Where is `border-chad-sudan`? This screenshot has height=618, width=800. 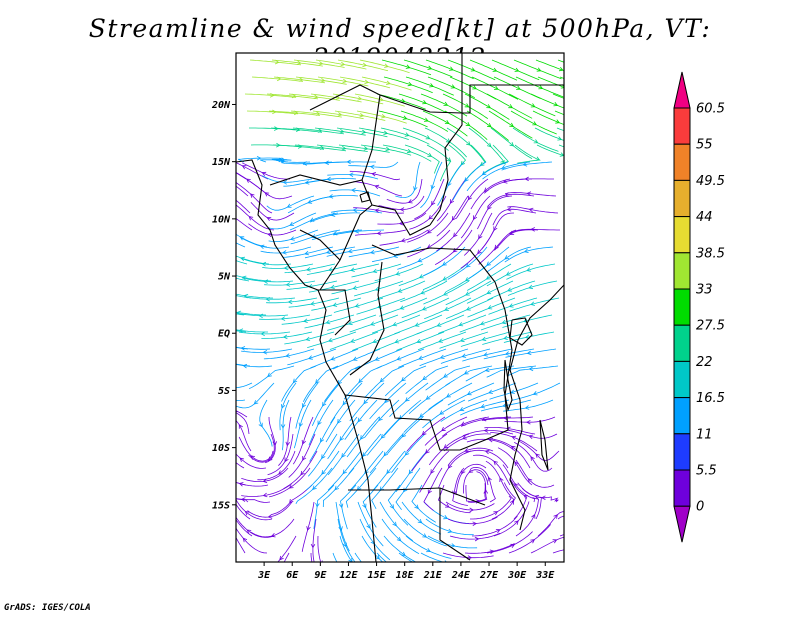
border-chad-sudan is located at coordinates (446, 169).